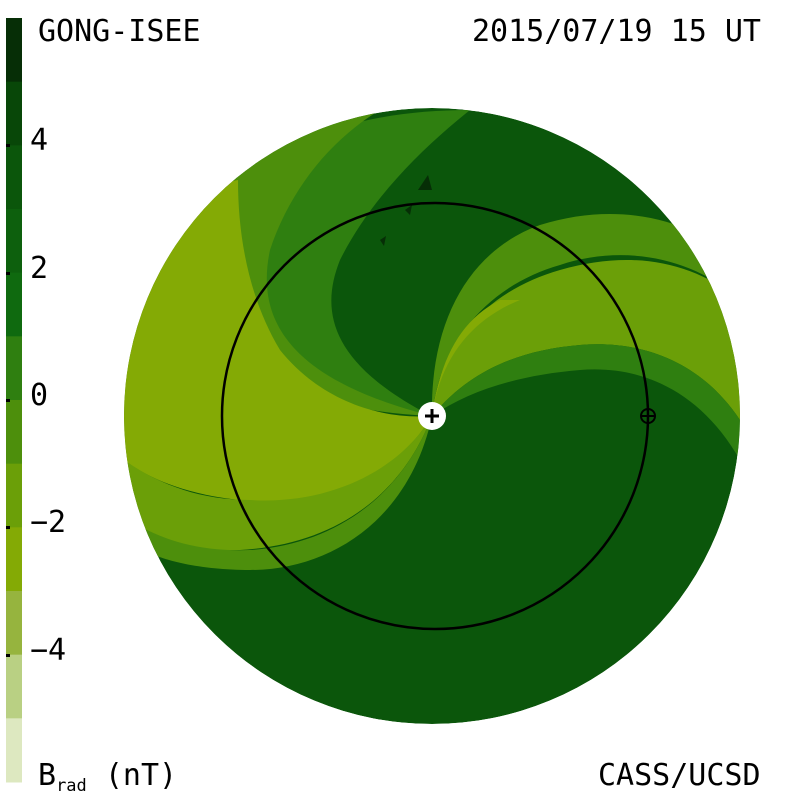  I want to click on source-label: GONG-ISEE, so click(119, 31).